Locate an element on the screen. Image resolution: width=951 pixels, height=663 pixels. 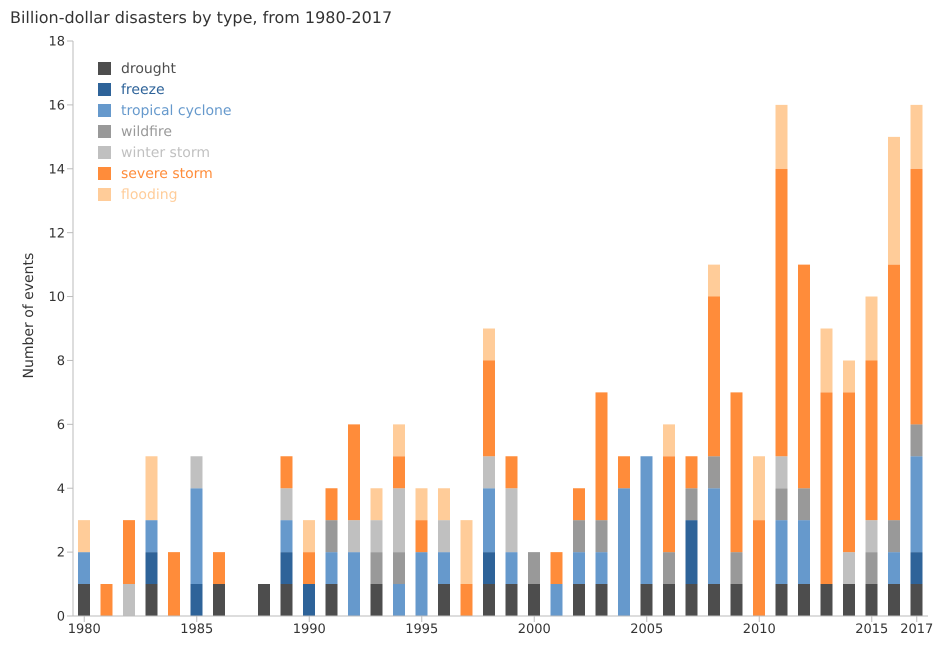
legend-label: freeze is located at coordinates (143, 90).